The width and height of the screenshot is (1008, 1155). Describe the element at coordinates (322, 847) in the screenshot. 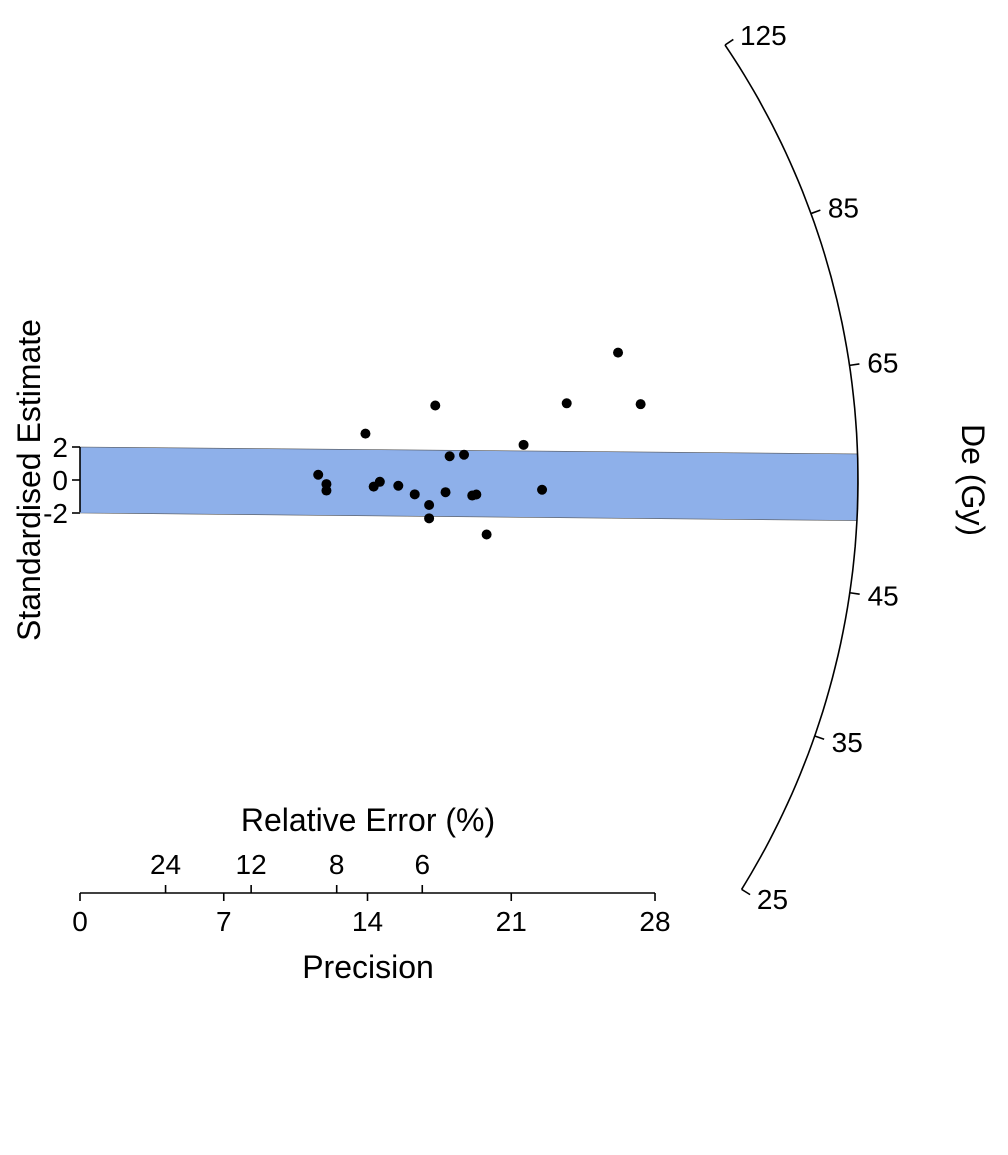

I see `relative-error-axis: 24 12 8 6 Relative Error (%)` at that location.